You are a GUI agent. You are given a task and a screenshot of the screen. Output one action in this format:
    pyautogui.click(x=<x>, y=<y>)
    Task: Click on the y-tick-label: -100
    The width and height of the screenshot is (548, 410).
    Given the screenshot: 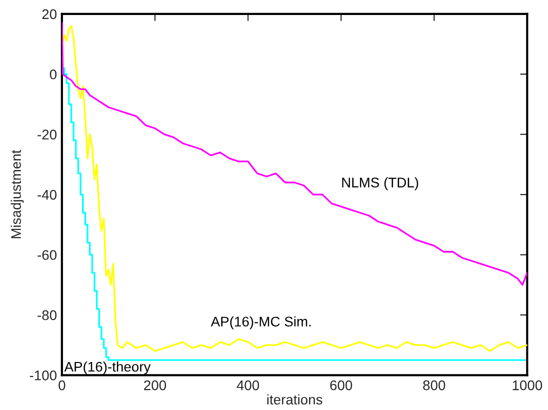 What is the action you would take?
    pyautogui.click(x=43, y=375)
    